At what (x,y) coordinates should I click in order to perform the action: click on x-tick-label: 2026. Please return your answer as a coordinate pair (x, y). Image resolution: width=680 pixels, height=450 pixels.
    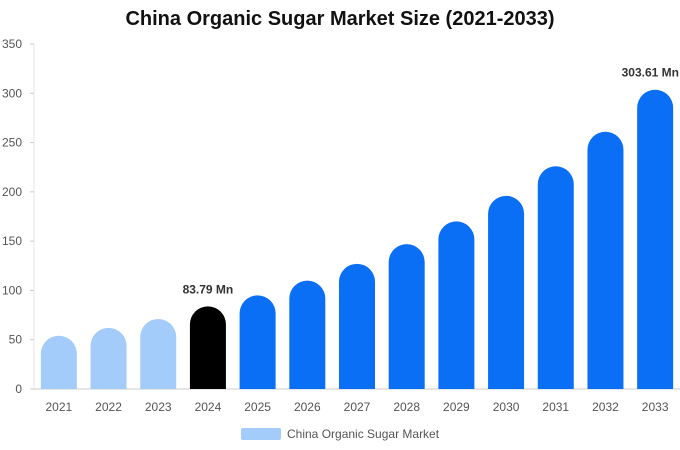
    Looking at the image, I should click on (307, 407).